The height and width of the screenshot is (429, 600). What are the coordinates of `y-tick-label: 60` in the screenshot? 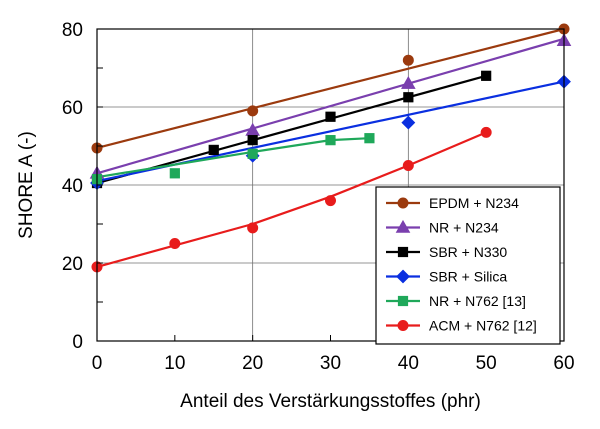 It's located at (72, 108).